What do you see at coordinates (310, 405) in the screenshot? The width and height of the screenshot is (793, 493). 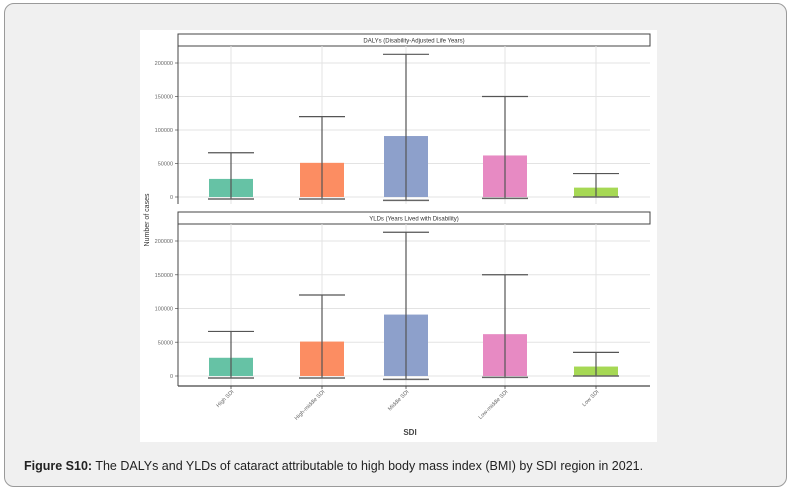 I see `x-tick-label: High-middle SDI` at bounding box center [310, 405].